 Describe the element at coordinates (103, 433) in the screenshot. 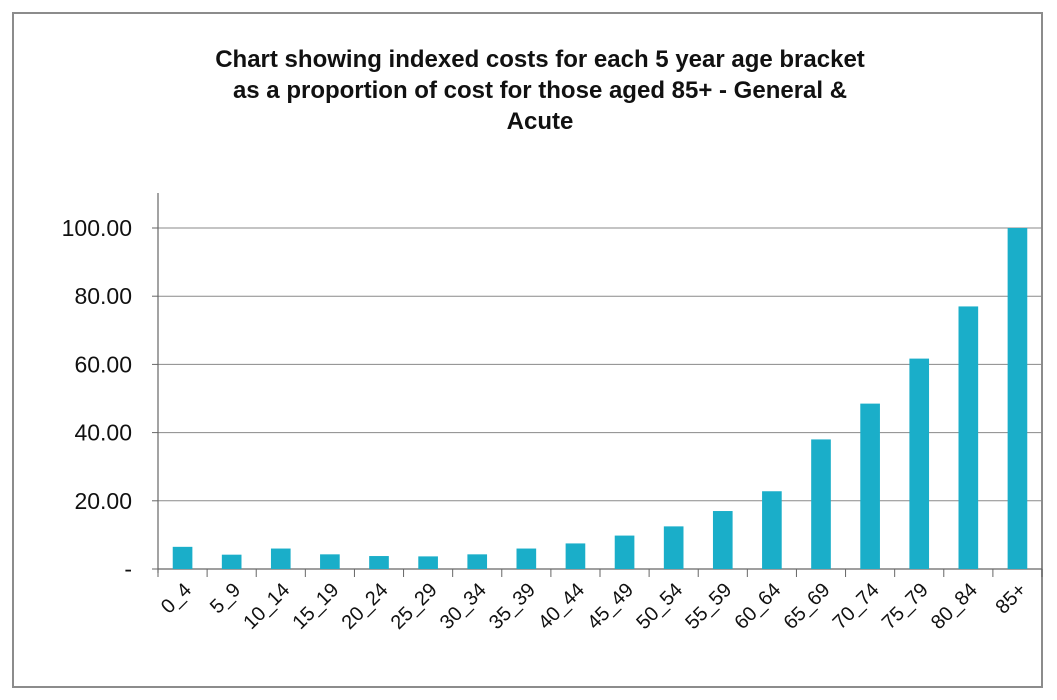

I see `y-tick-label: 40.00` at that location.